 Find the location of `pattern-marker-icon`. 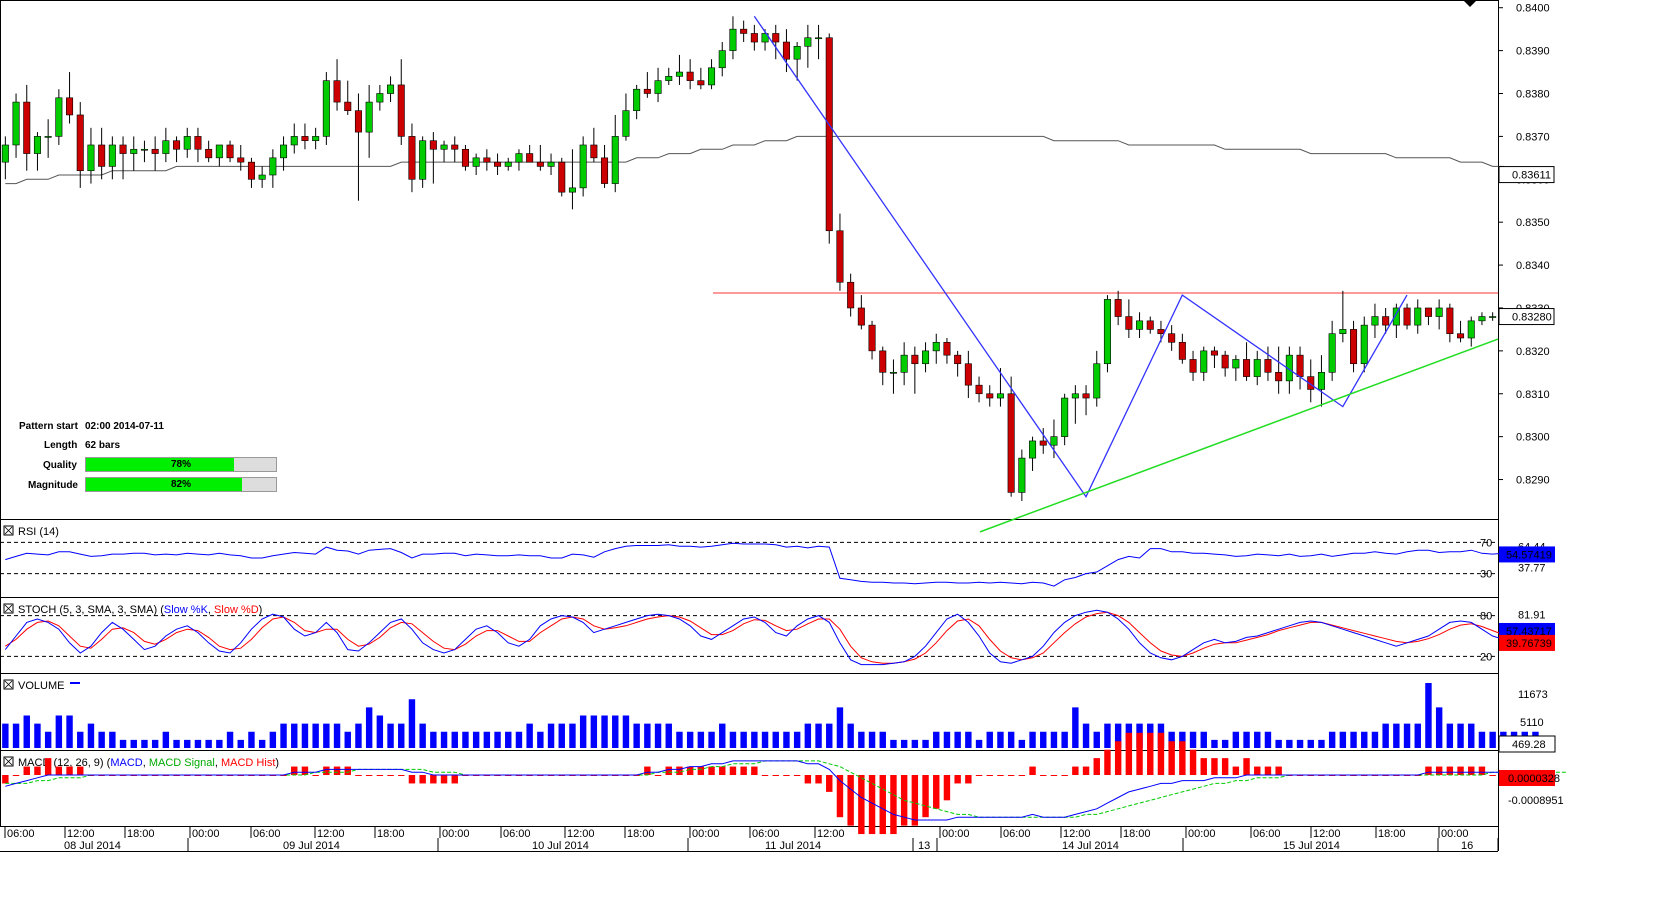

pattern-marker-icon is located at coordinates (1470, 3).